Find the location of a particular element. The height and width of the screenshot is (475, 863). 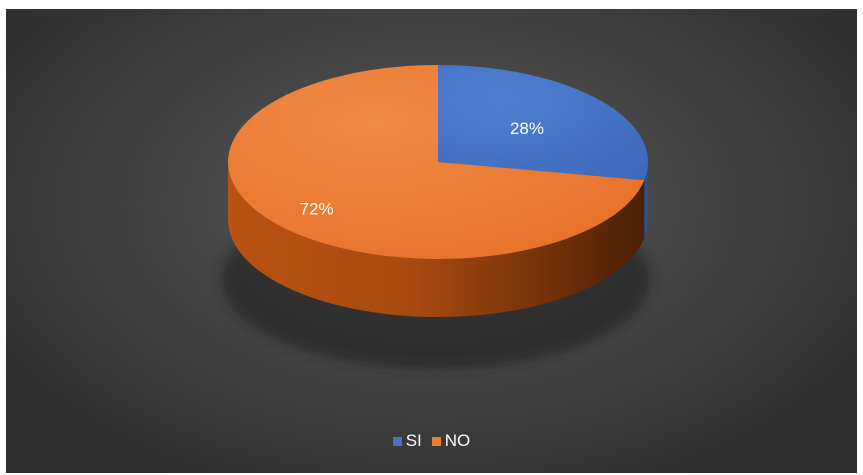

legend-item-si: SI is located at coordinates (407, 441).